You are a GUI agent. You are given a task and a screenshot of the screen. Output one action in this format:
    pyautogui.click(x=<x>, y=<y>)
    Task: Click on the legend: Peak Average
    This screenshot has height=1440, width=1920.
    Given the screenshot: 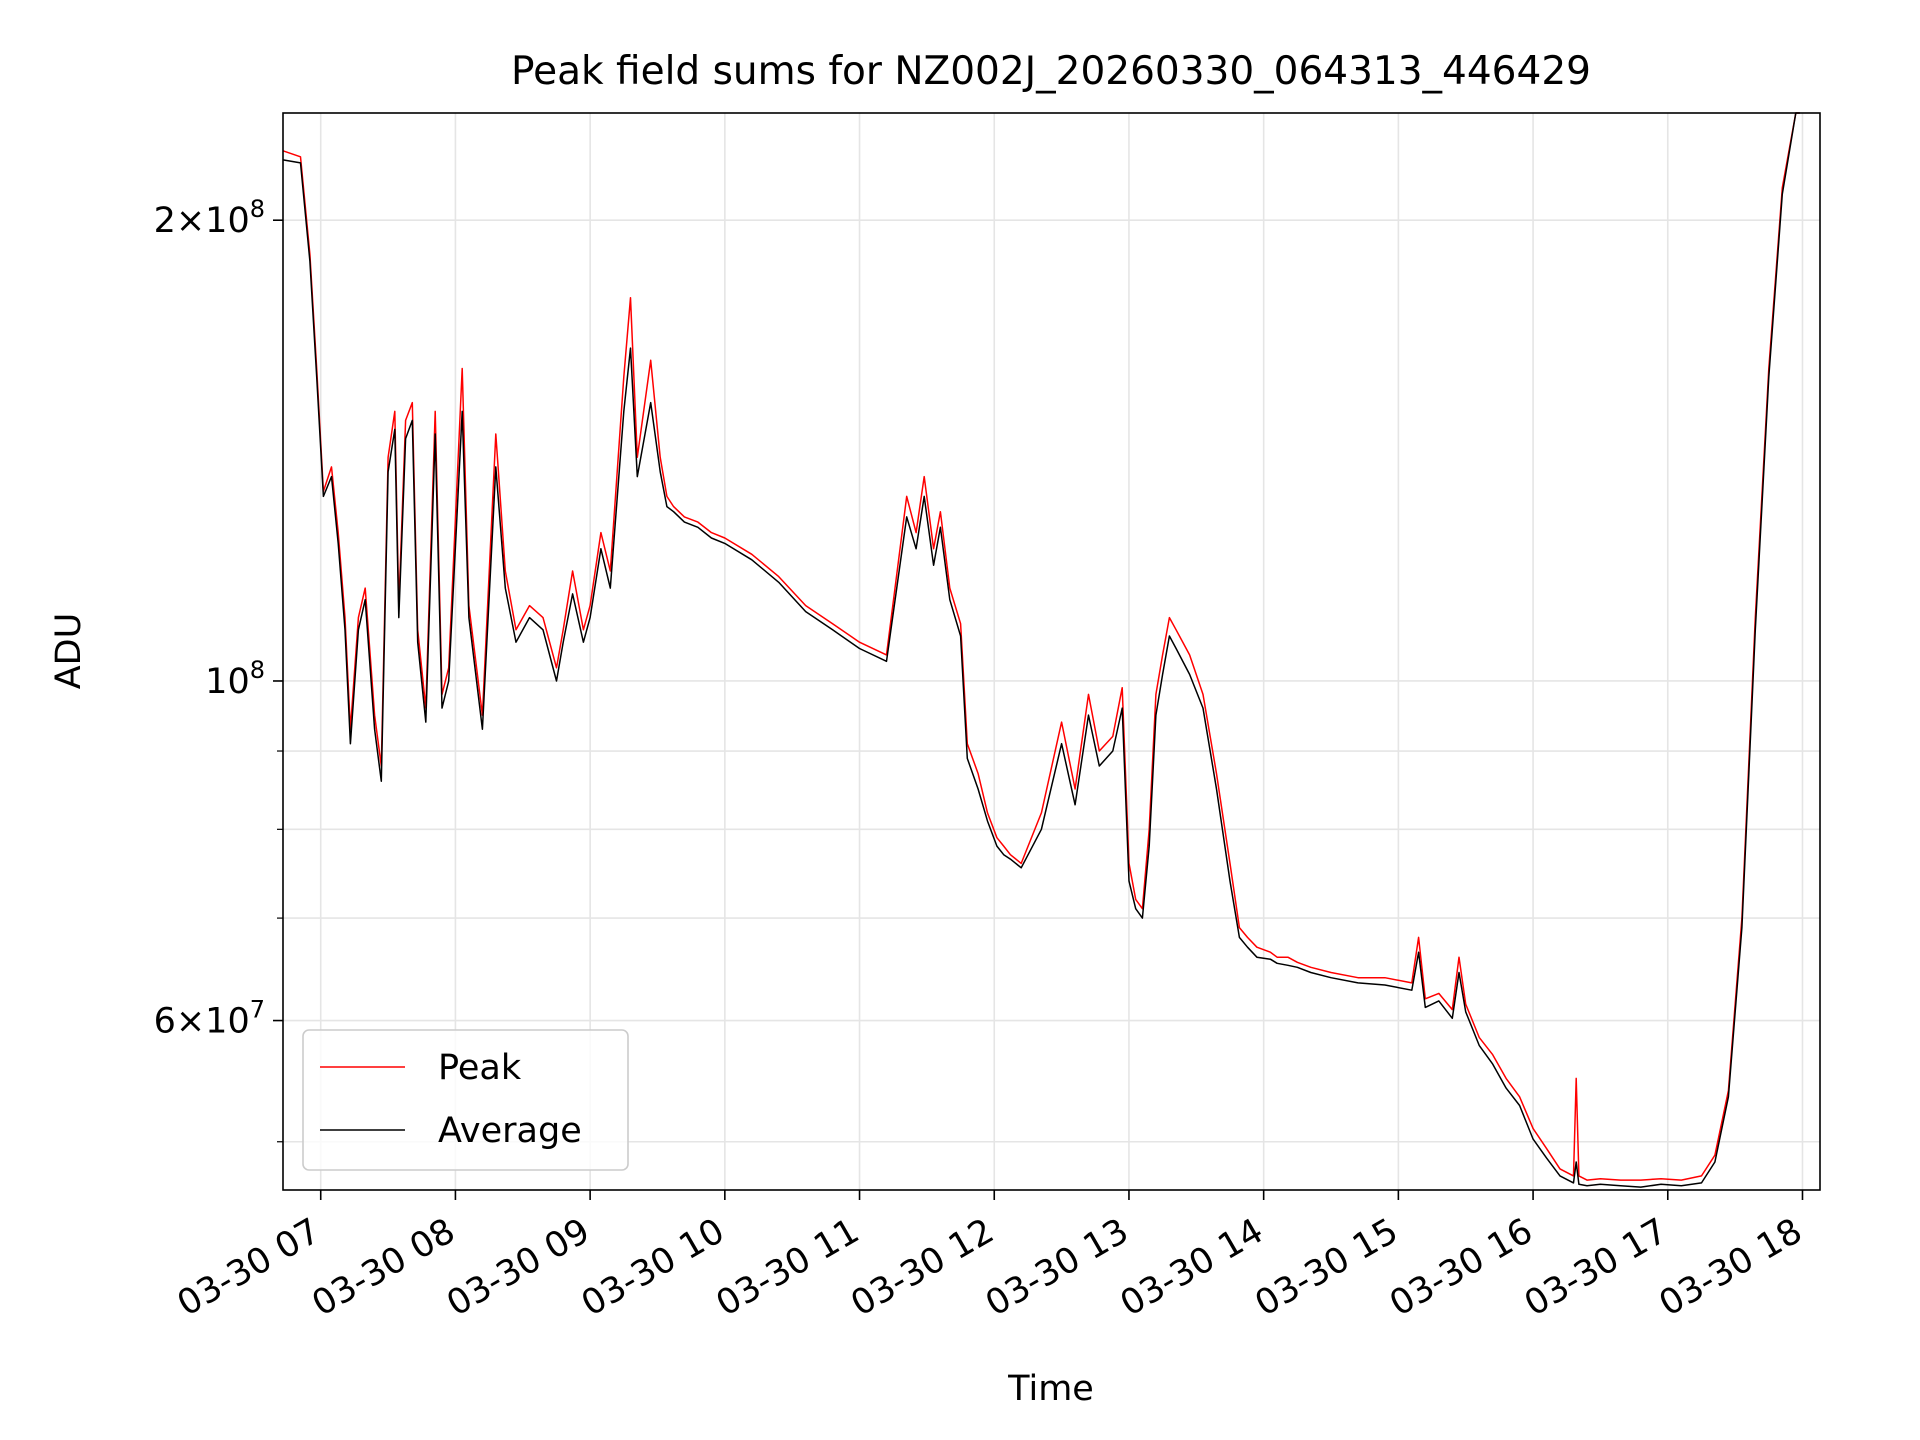 What is the action you would take?
    pyautogui.click(x=465, y=1100)
    